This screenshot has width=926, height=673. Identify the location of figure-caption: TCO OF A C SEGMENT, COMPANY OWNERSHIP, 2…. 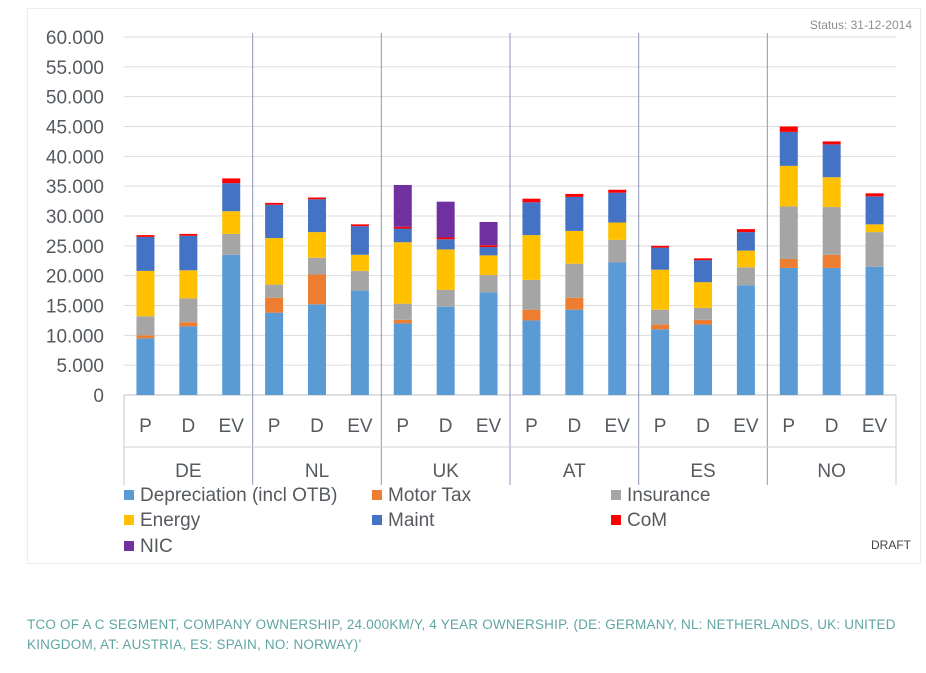
(461, 634).